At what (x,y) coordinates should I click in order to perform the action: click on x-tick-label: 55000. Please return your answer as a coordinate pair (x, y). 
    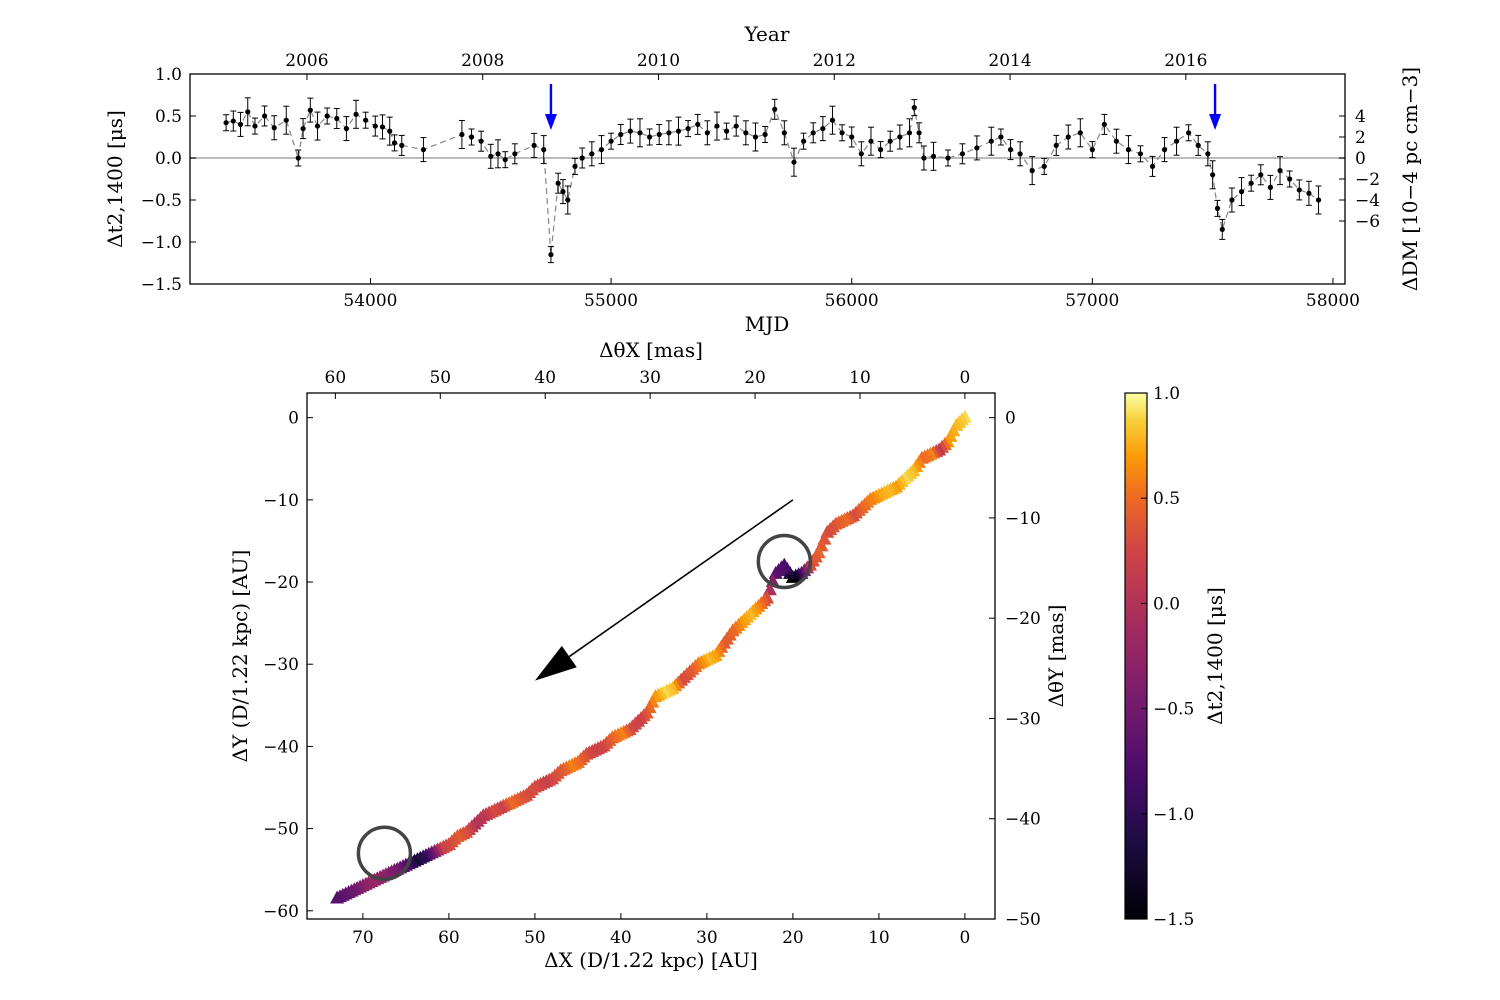
    Looking at the image, I should click on (611, 301).